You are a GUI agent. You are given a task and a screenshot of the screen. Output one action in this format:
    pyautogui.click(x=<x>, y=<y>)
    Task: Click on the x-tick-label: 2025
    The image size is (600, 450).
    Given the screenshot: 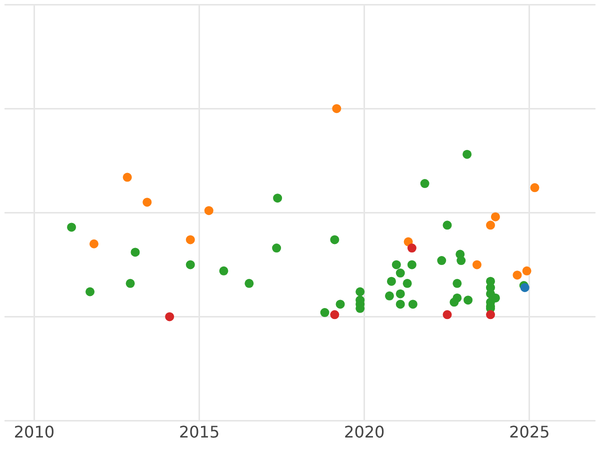 What is the action you would take?
    pyautogui.click(x=529, y=432)
    